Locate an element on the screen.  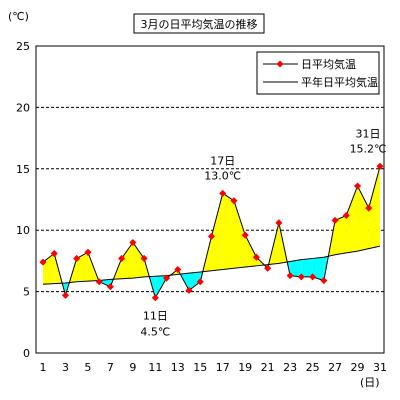
y-tick-label: 25 is located at coordinates (23, 46).